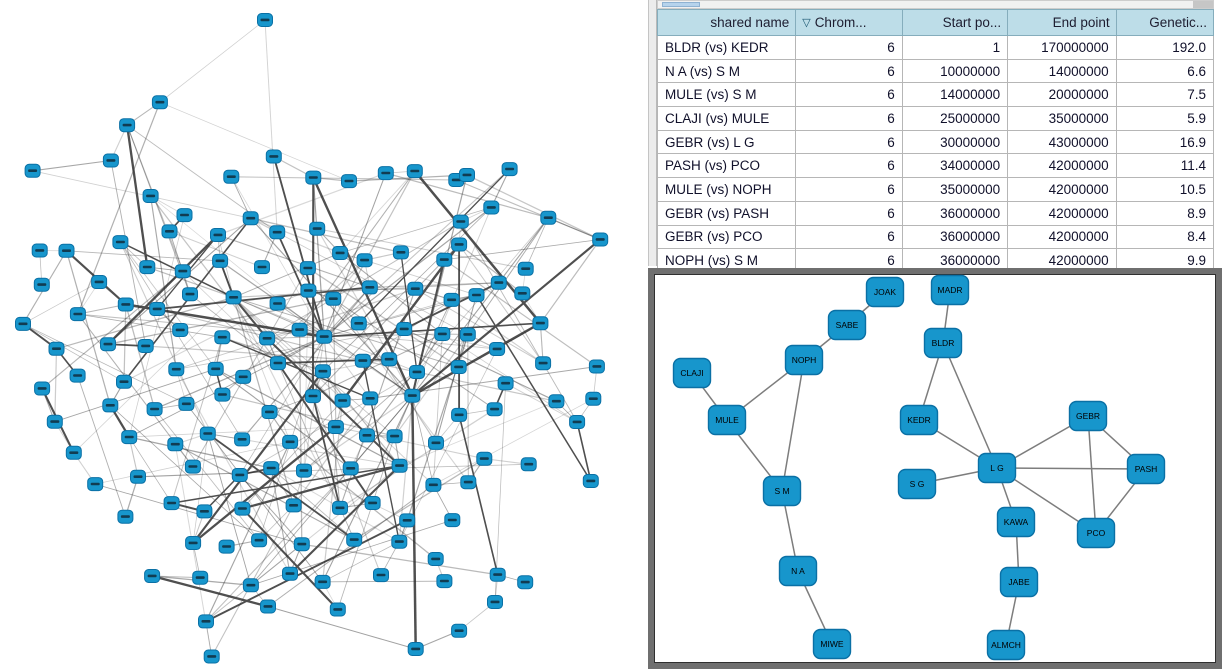 This screenshot has width=1222, height=669. Describe the element at coordinates (1071, 468) in the screenshot. I see `subnetwork-edge` at that location.